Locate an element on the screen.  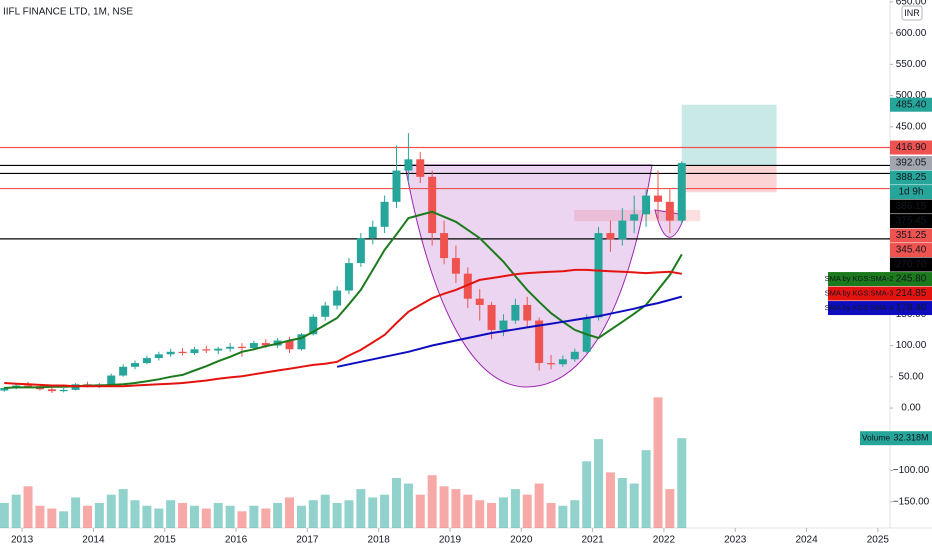
x-tick-label: 2019 is located at coordinates (450, 540).